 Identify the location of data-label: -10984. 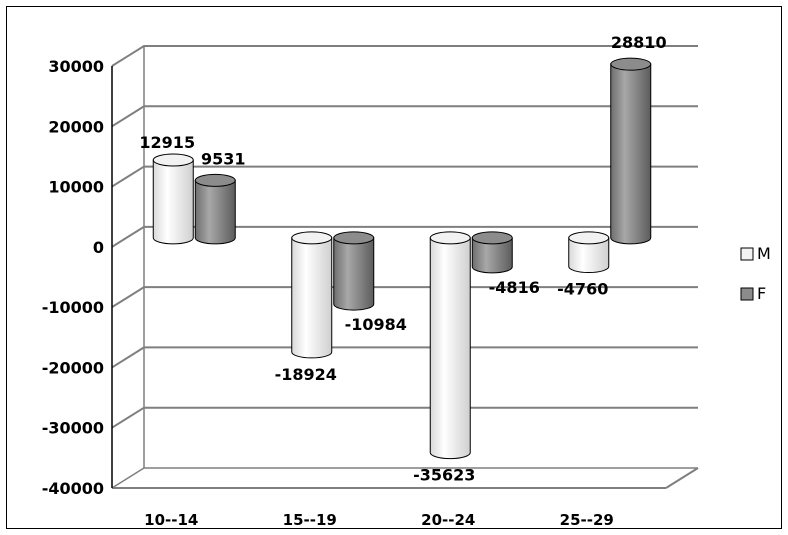
(376, 324).